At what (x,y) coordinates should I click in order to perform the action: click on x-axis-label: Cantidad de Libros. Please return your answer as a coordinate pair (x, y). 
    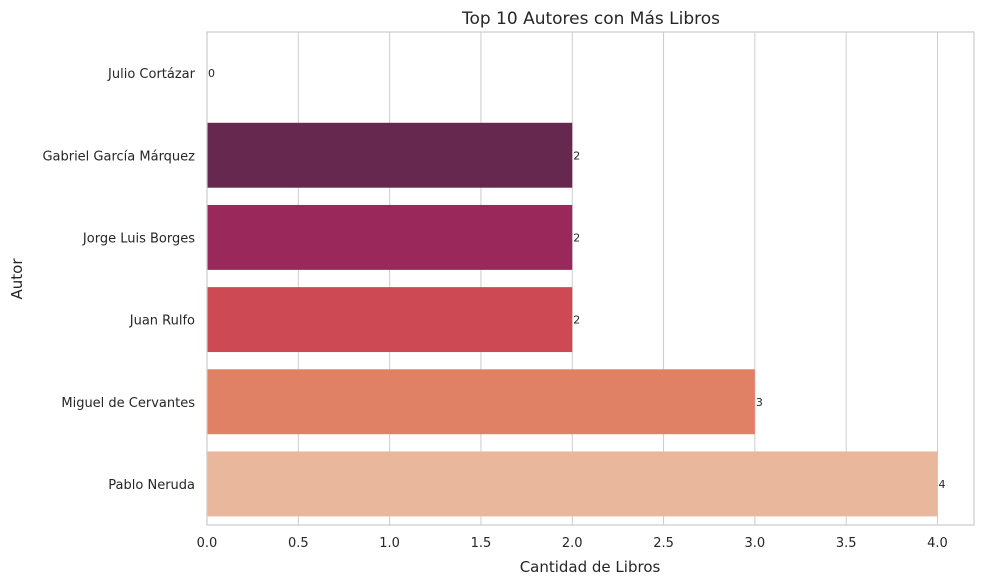
    Looking at the image, I should click on (590, 567).